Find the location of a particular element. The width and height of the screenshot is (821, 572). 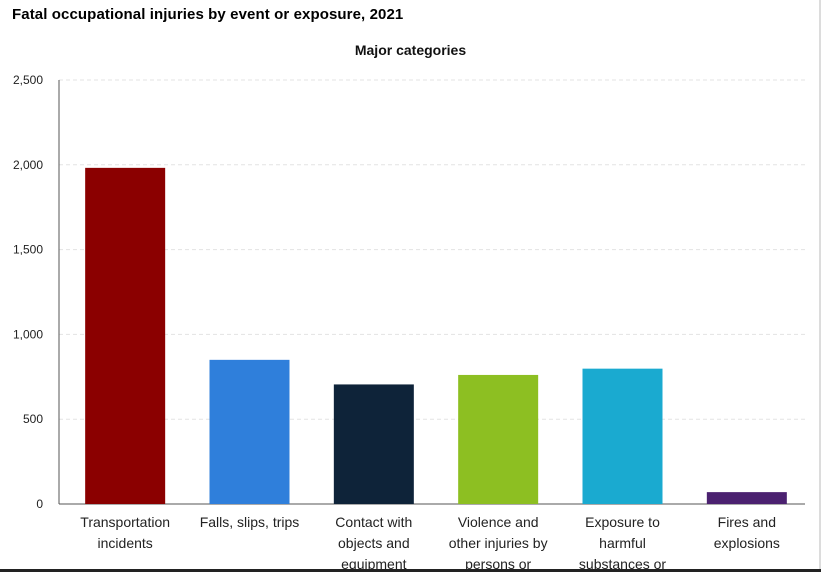

x-tick-label-line: Falls, slips, trips is located at coordinates (250, 522).